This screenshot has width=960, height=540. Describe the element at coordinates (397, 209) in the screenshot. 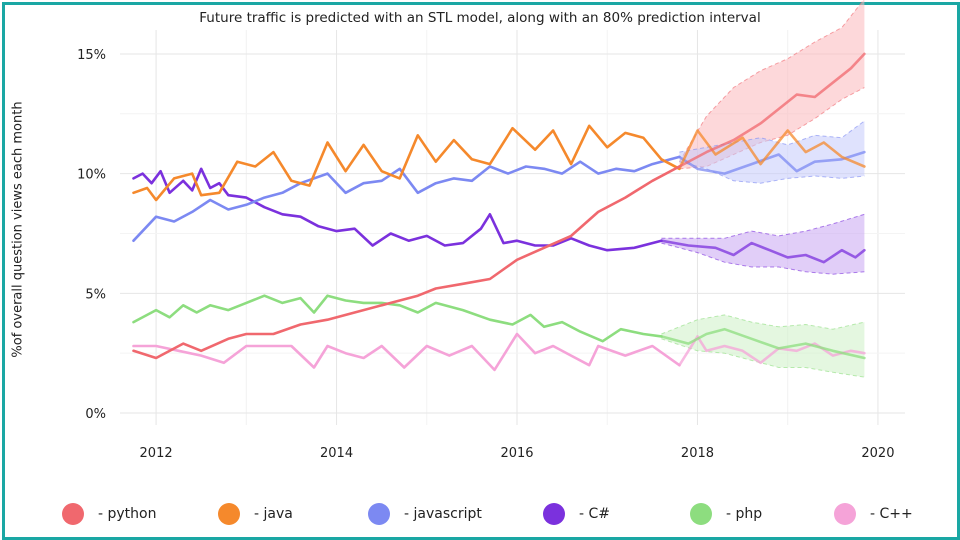

I see `series-line-csharp` at that location.